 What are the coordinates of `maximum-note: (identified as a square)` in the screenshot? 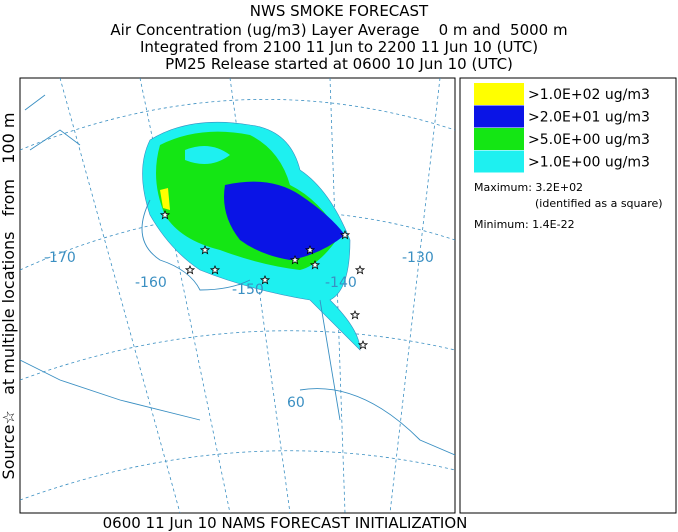 It's located at (599, 203).